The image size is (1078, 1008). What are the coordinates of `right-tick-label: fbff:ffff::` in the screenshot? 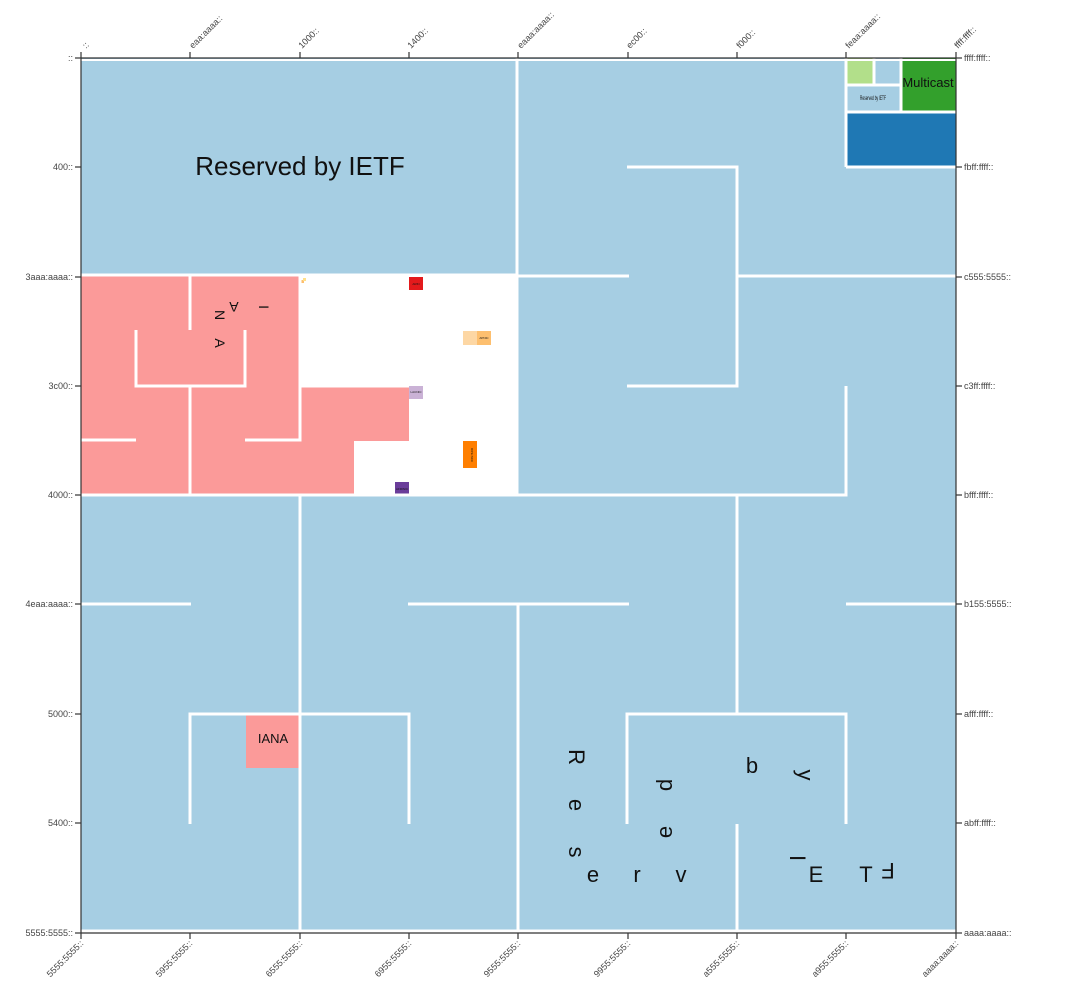 It's located at (978, 167).